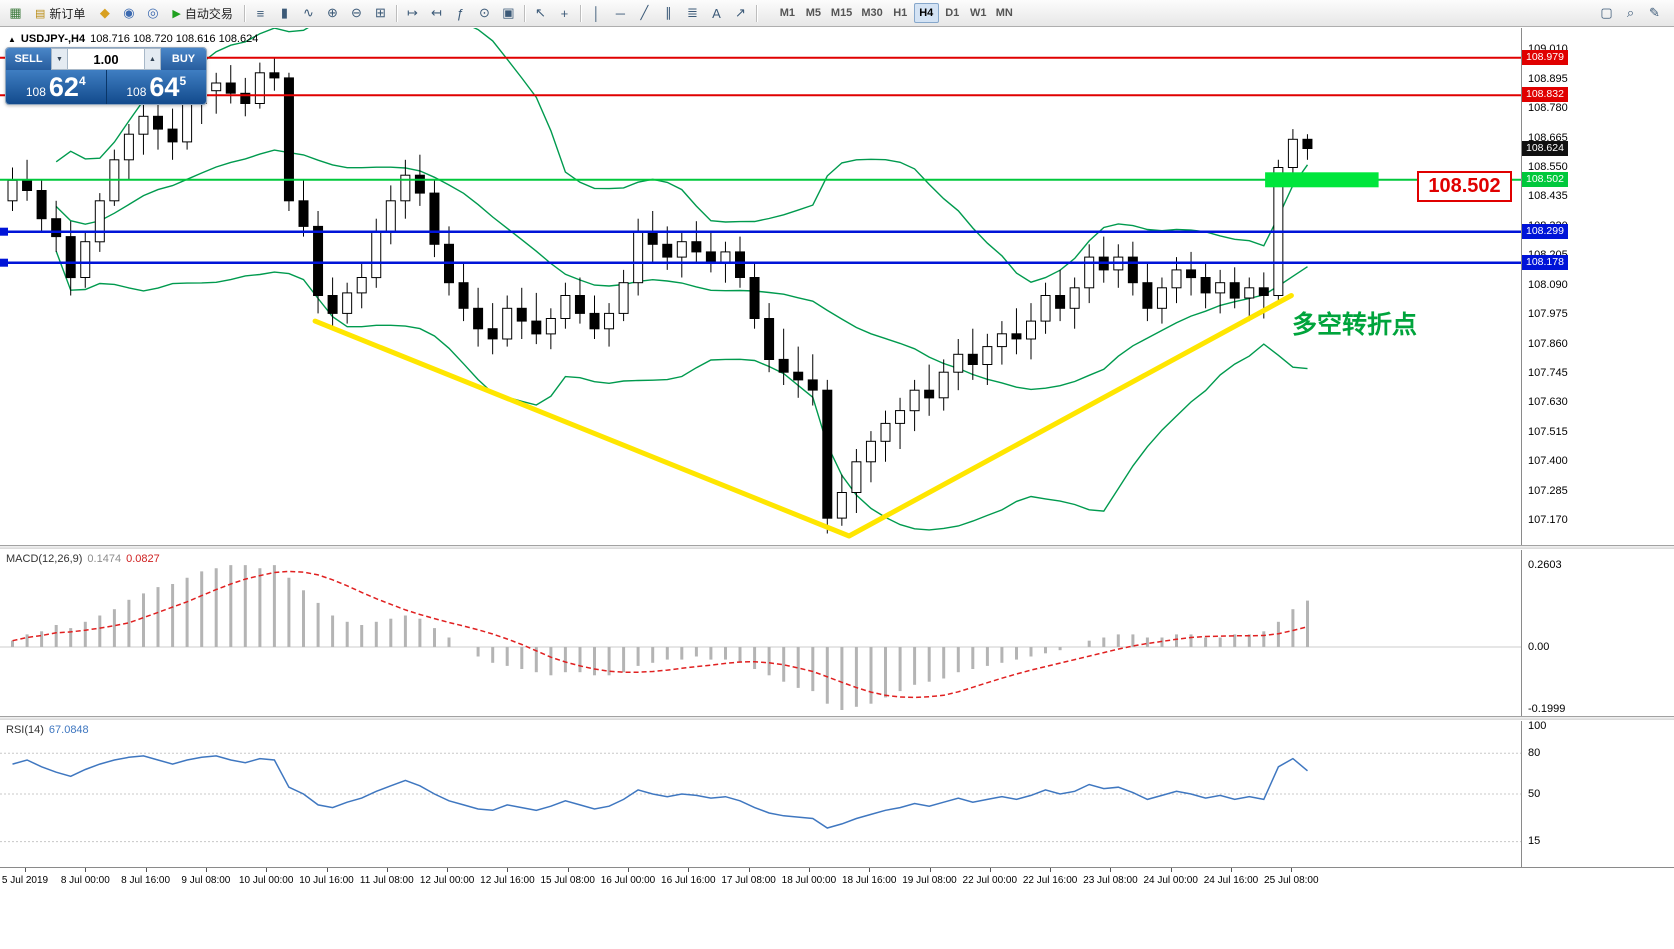 This screenshot has width=1674, height=949. I want to click on horizontal-line-icon: ─, so click(620, 13).